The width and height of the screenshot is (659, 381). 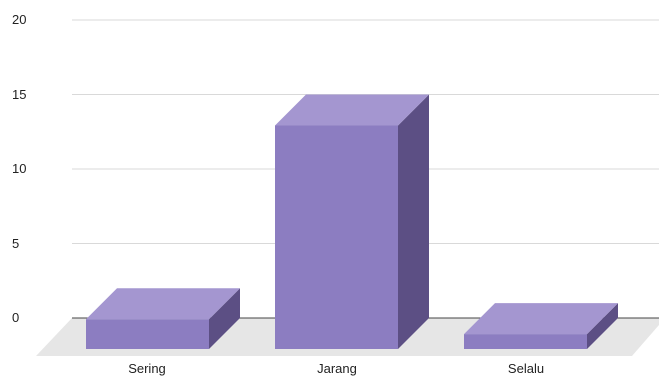 I want to click on x-tick-label: Selalu, so click(x=526, y=368).